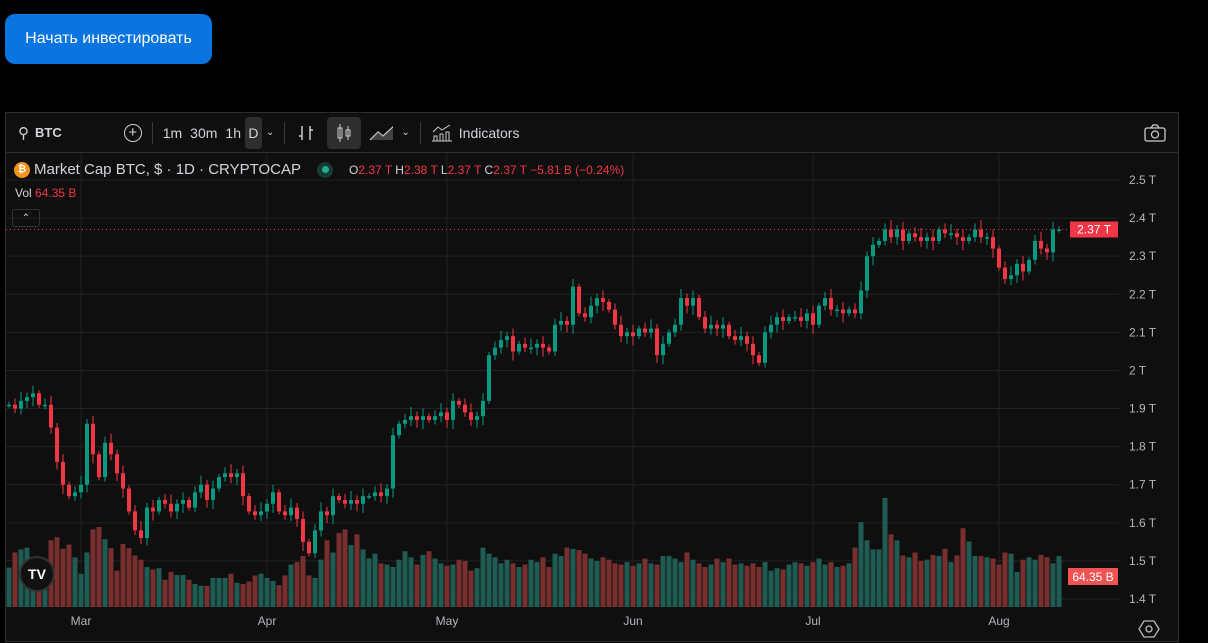 This screenshot has height=643, width=1208. Describe the element at coordinates (253, 132) in the screenshot. I see `interval-d: D` at that location.